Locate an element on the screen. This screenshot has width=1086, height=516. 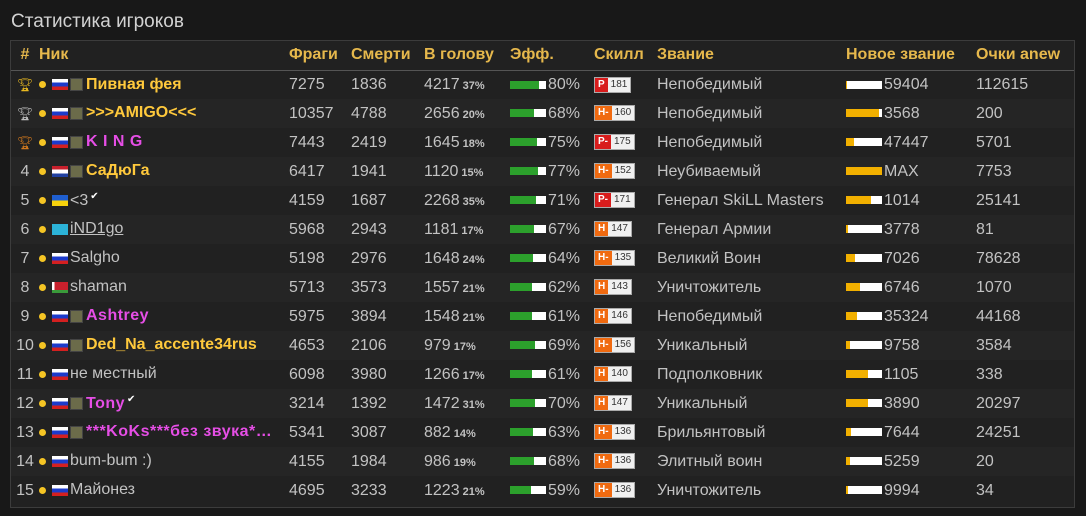
headshots-cell: 1645 18% is located at coordinates (467, 142).